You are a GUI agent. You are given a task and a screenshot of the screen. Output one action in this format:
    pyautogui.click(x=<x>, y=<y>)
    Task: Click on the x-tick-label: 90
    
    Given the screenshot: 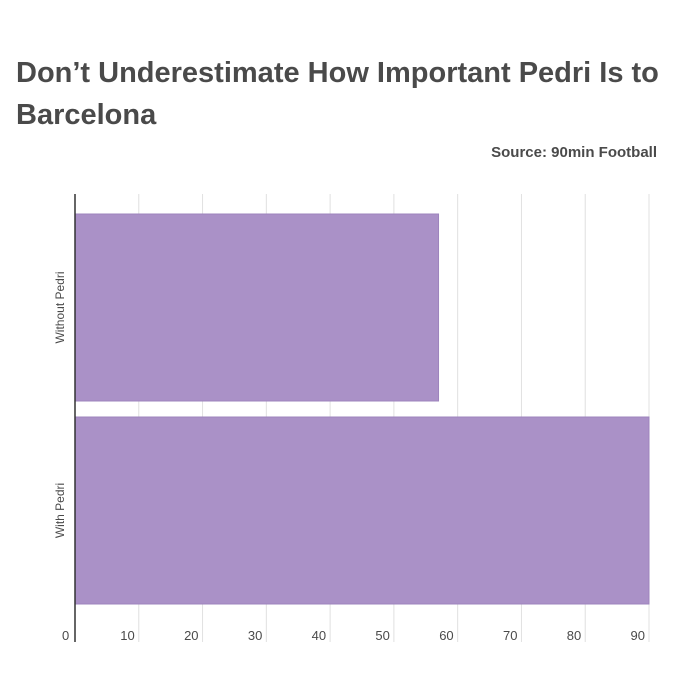 What is the action you would take?
    pyautogui.click(x=638, y=635)
    